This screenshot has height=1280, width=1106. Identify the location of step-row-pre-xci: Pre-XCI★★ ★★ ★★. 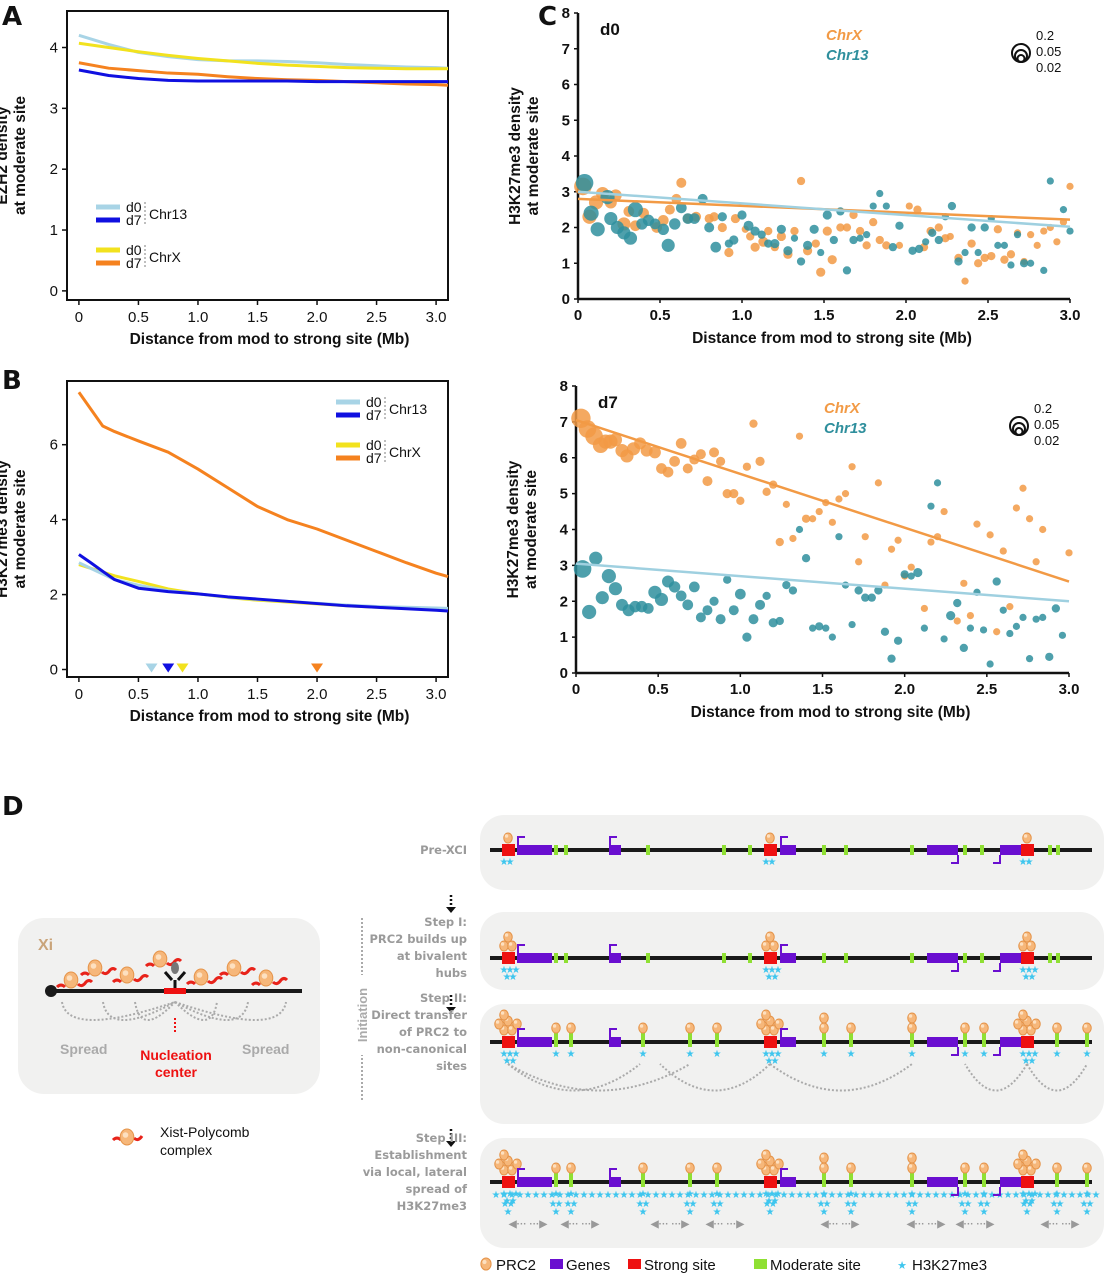
(762, 852).